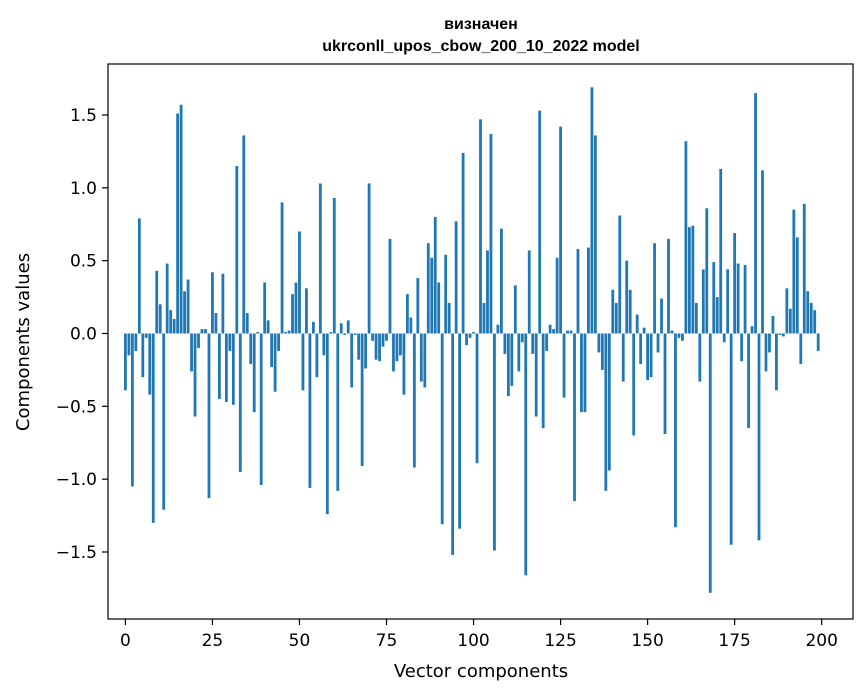  I want to click on x-tick-label: 200, so click(821, 641).